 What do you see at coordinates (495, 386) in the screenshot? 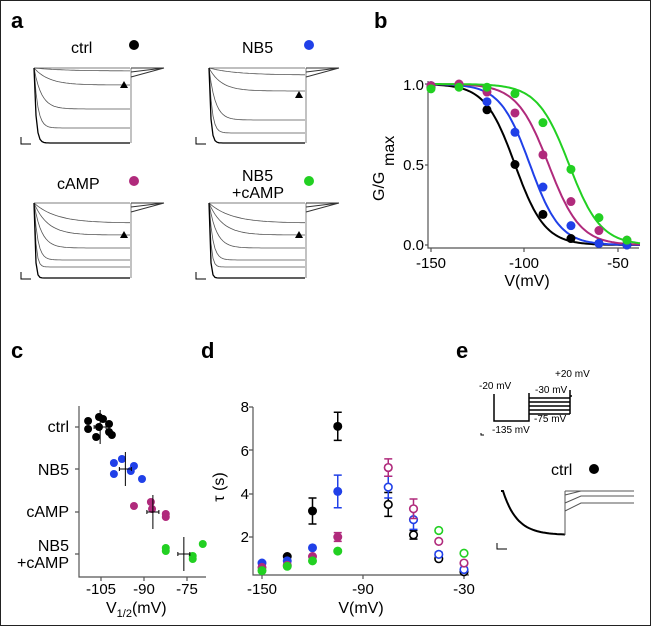
I see `e-label-hold: -20 mV` at bounding box center [495, 386].